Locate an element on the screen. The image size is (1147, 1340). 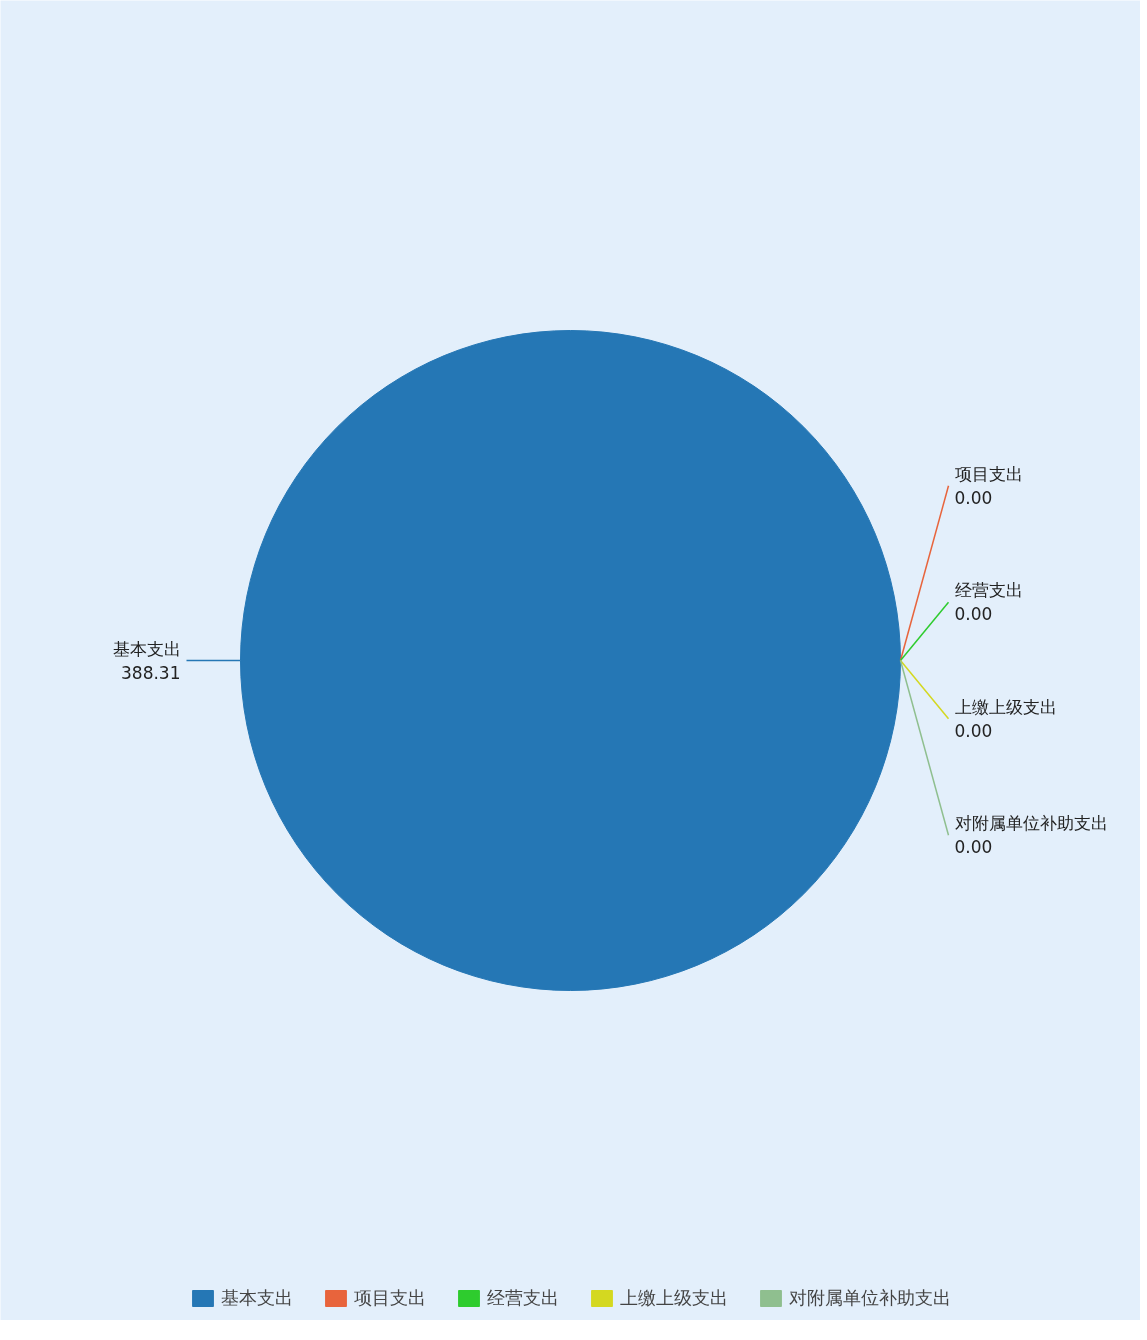
legend-label: 基本支出 is located at coordinates (256, 1298).